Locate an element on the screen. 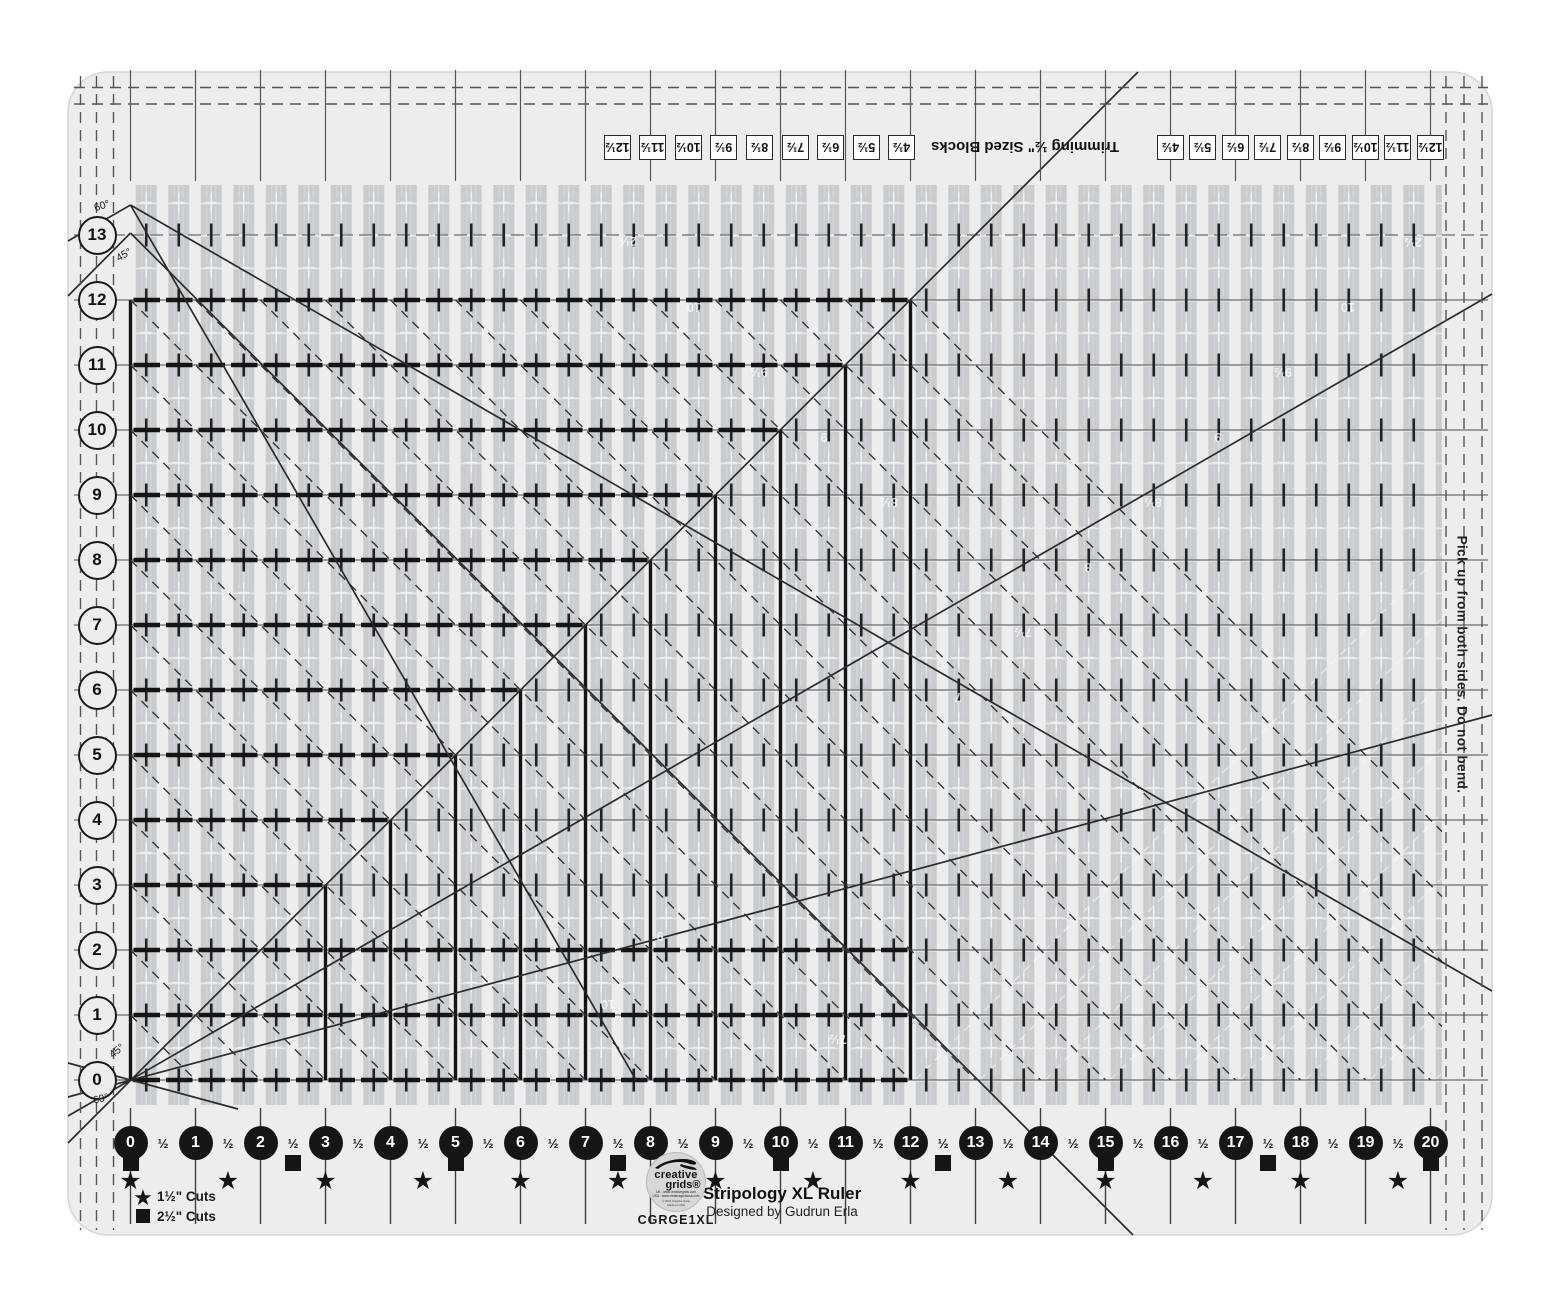  left-scale-number: 5 is located at coordinates (97, 755).